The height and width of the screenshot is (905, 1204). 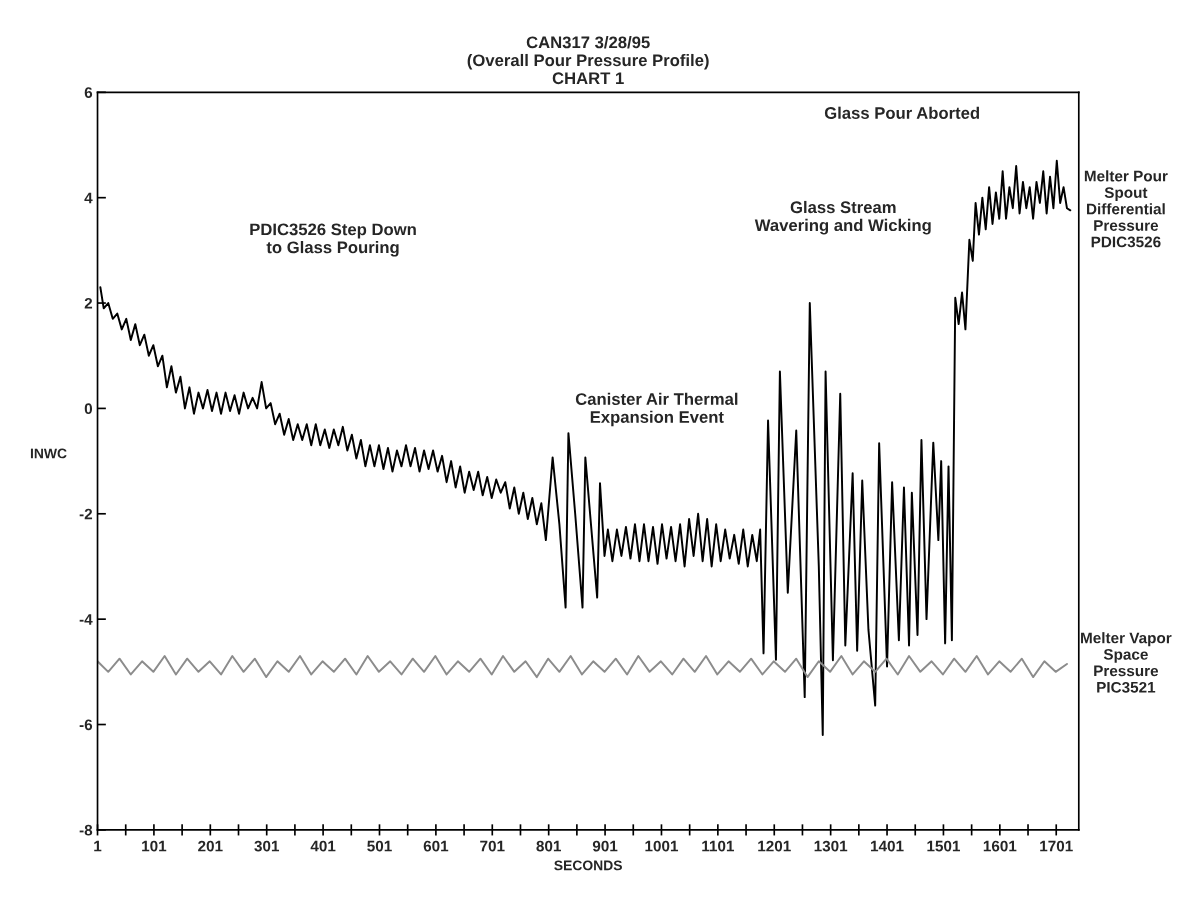 What do you see at coordinates (492, 846) in the screenshot?
I see `x-tick-label: 701` at bounding box center [492, 846].